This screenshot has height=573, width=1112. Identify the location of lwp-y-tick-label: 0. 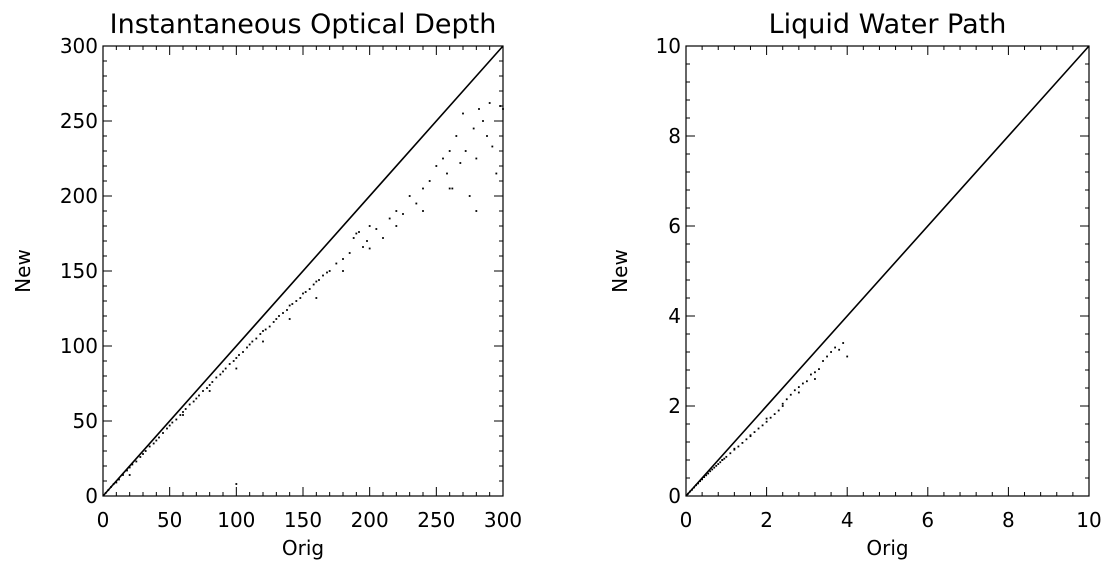
(674, 496).